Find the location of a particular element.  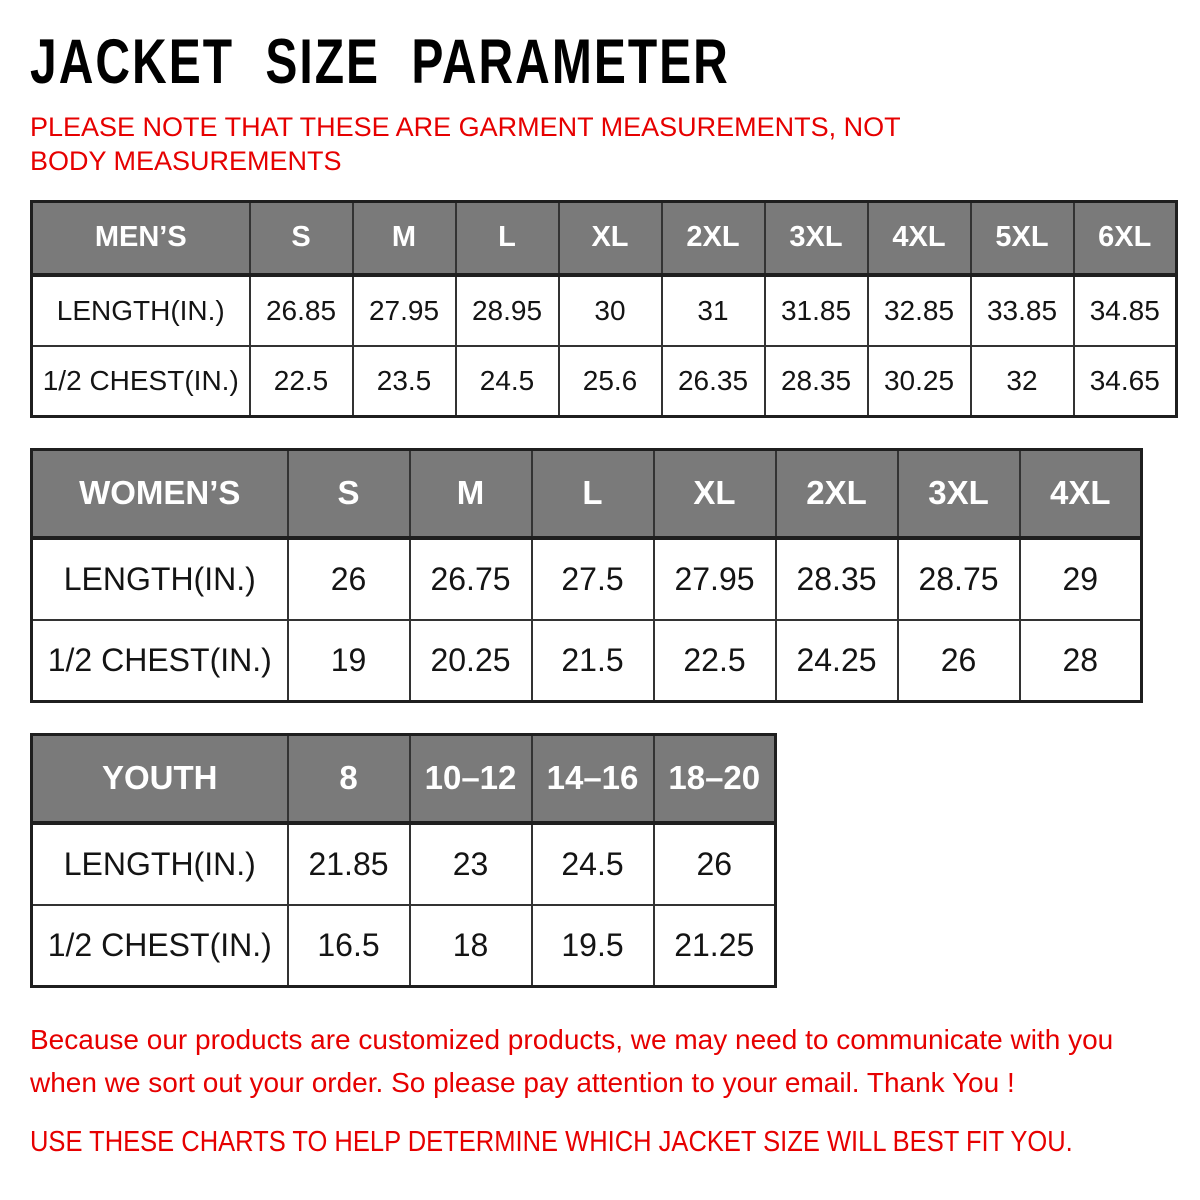

size-col-header: 18–20 is located at coordinates (714, 779).